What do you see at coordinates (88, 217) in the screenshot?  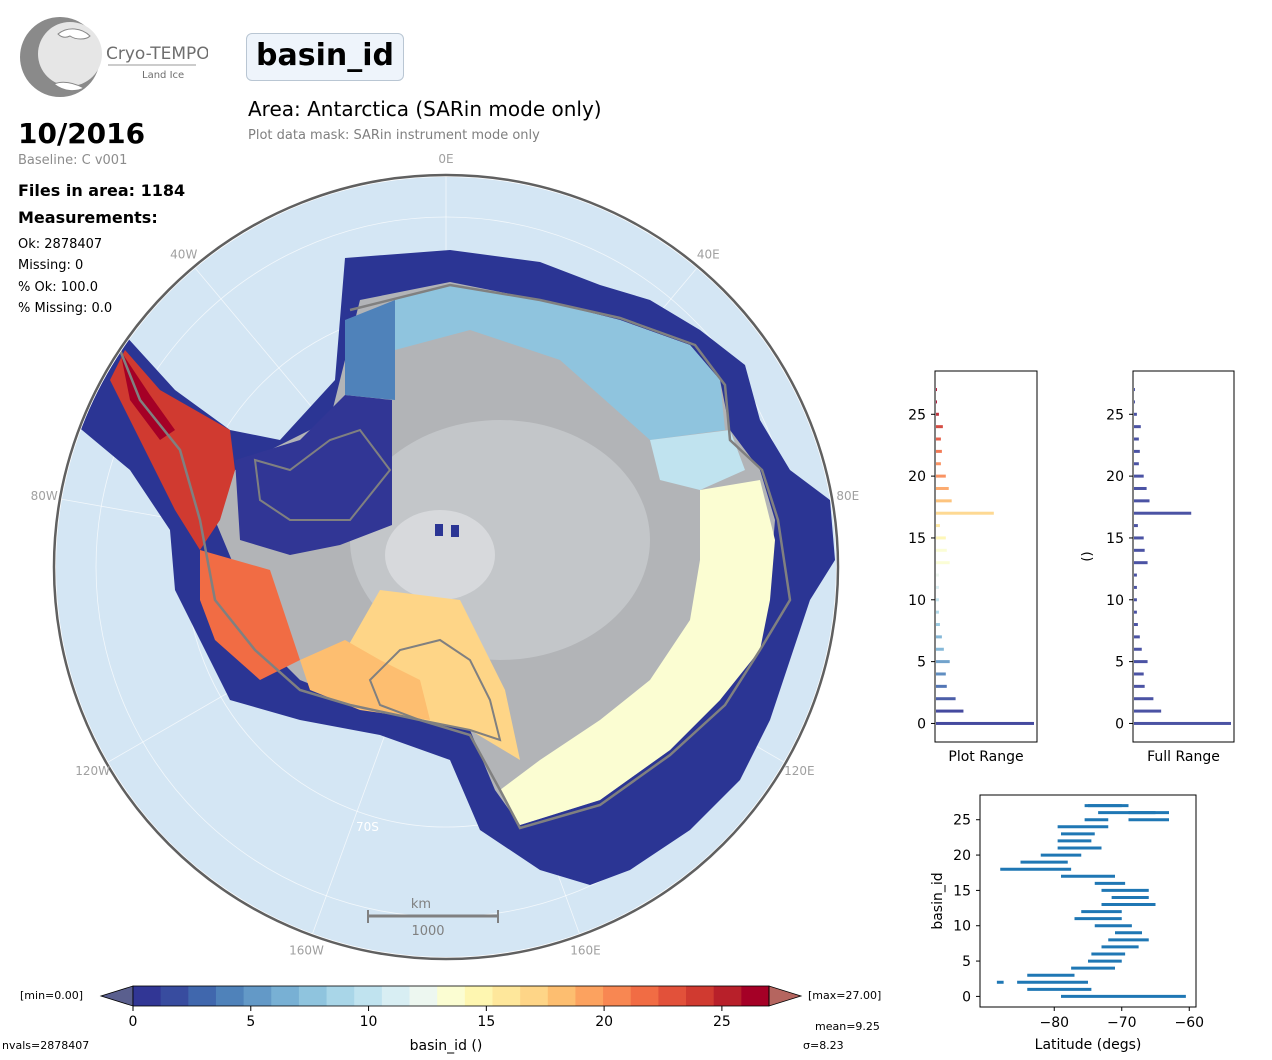 I see `measurements-title: Measurements:` at bounding box center [88, 217].